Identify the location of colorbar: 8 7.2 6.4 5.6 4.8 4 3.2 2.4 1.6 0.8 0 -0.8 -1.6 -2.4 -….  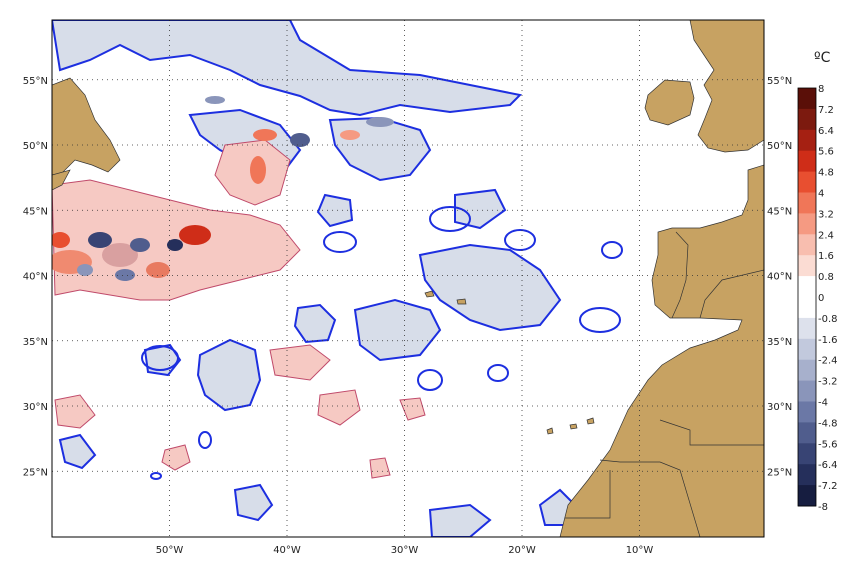
(817, 298).